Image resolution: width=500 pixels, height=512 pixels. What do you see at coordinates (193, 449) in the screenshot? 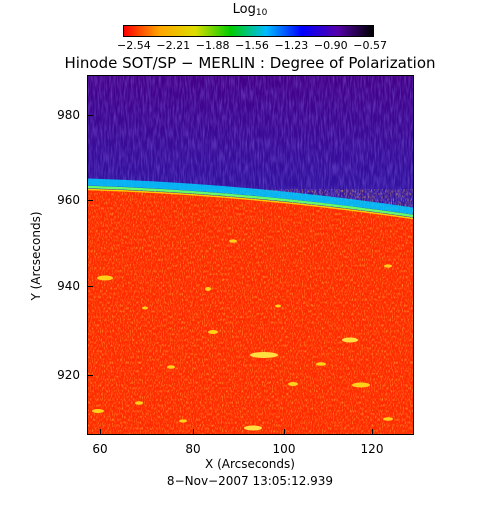
I see `x-tick-label: 80` at bounding box center [193, 449].